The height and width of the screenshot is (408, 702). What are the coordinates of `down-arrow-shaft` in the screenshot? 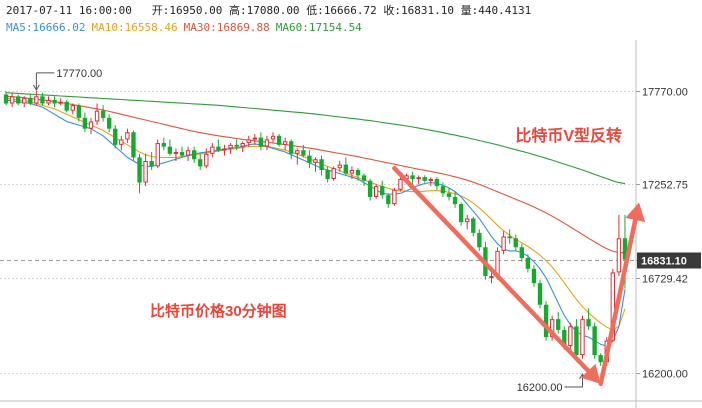 It's located at (491, 269).